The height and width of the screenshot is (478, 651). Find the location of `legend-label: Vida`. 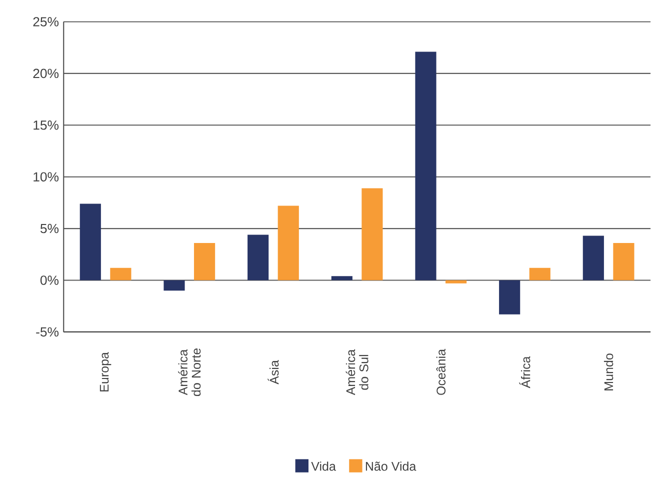

legend-label: Vida is located at coordinates (323, 466).